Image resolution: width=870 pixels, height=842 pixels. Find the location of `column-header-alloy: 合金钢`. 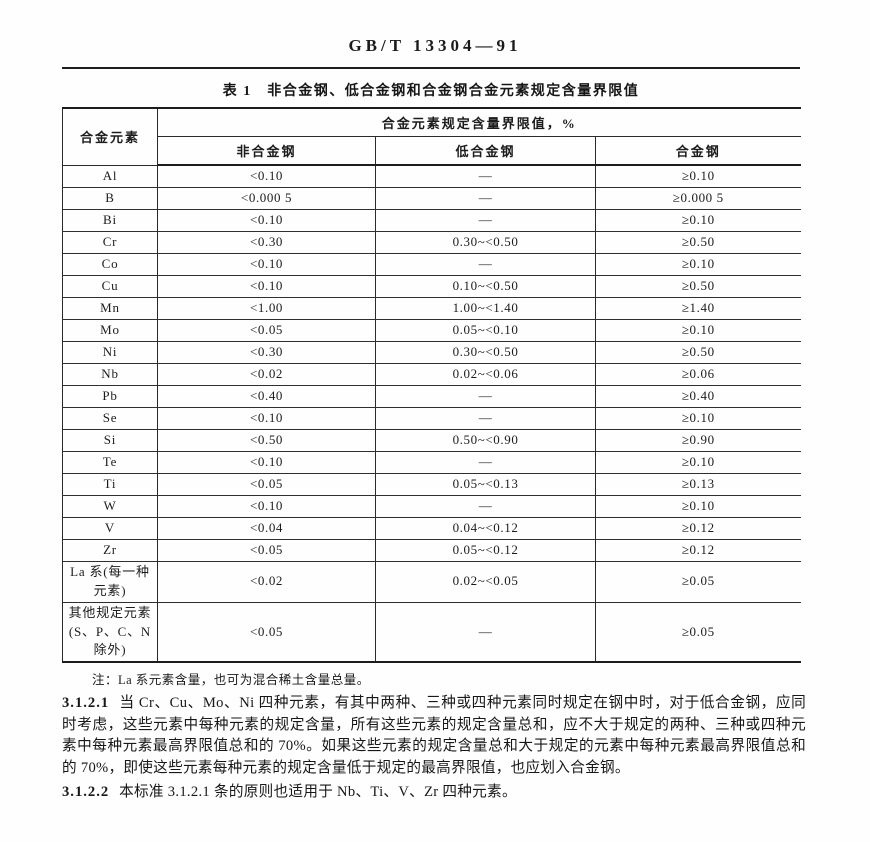

column-header-alloy: 合金钢 is located at coordinates (698, 151).